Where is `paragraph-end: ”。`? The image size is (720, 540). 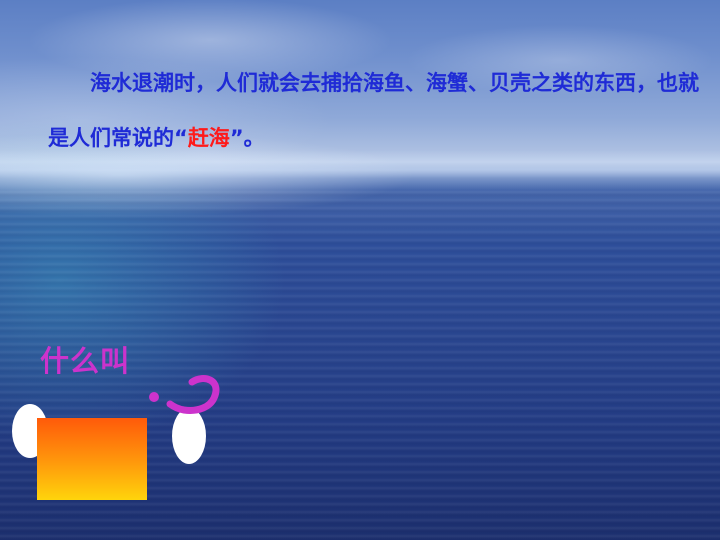 paragraph-end: ”。 is located at coordinates (247, 138).